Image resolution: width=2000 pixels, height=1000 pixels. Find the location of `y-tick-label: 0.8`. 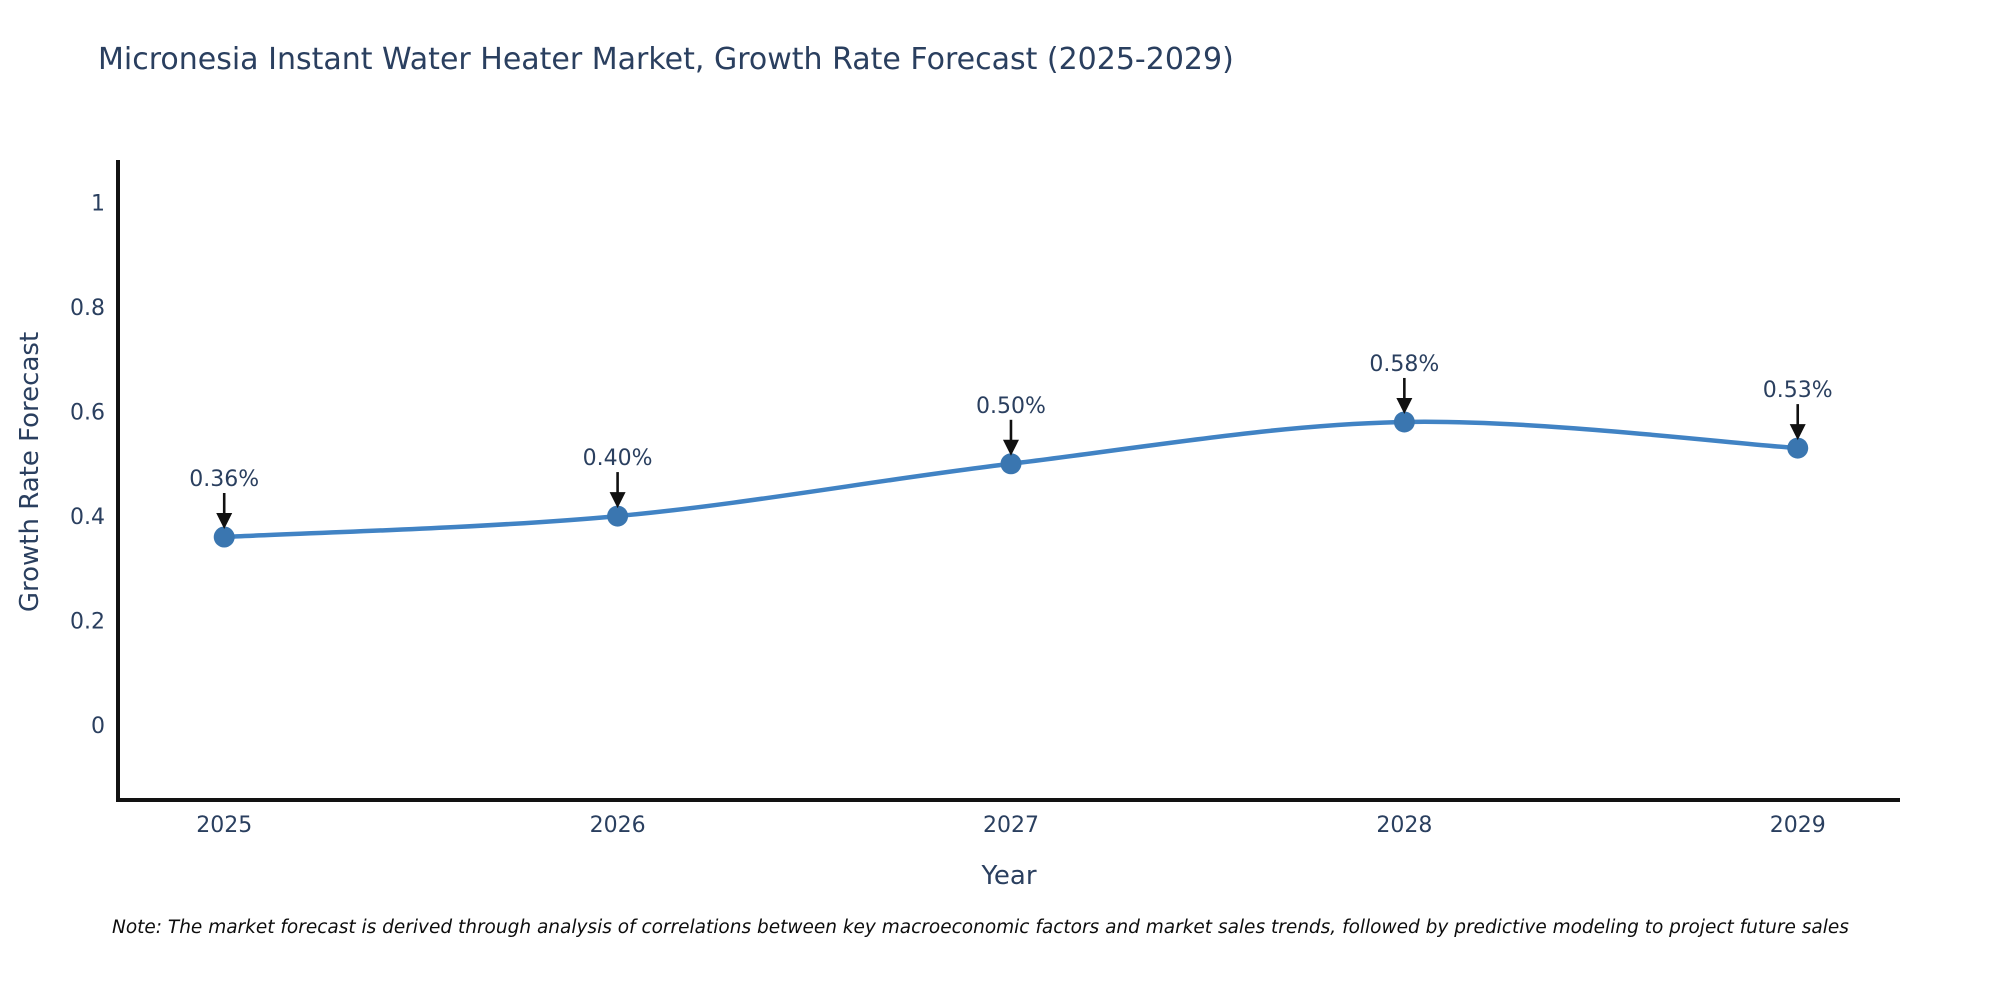

y-tick-label: 0.8 is located at coordinates (87, 308).